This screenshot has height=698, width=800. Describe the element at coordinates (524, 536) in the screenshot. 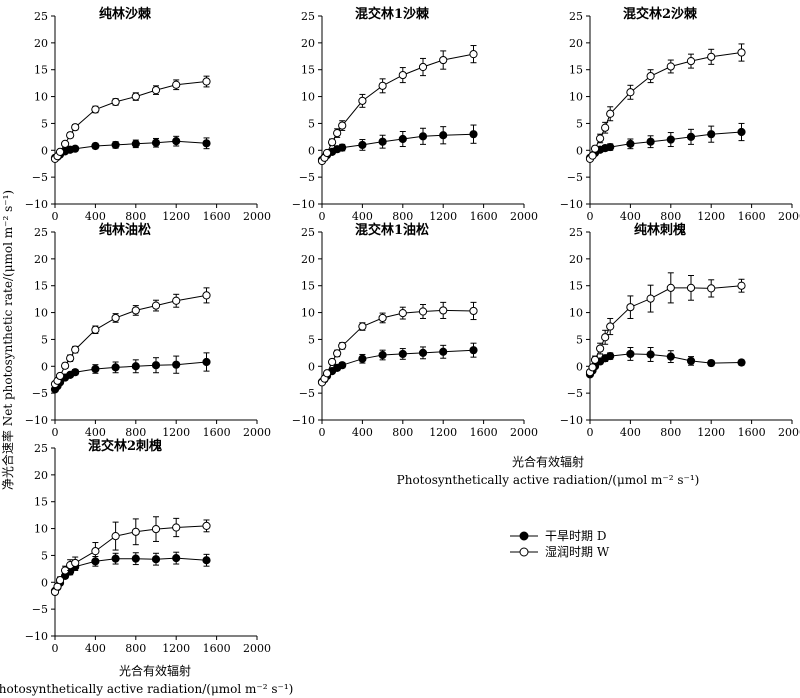

I see `legend-marker-drought` at that location.